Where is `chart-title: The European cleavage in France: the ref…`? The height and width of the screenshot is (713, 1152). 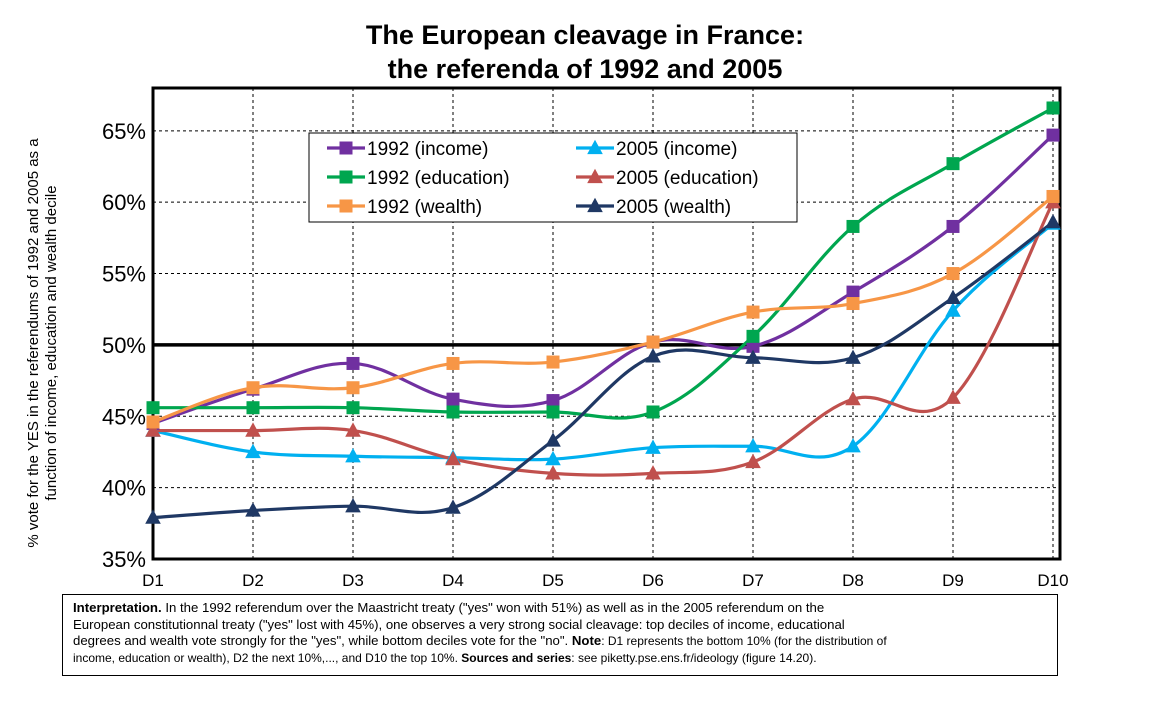 chart-title: The European cleavage in France: the ref… is located at coordinates (576, 52).